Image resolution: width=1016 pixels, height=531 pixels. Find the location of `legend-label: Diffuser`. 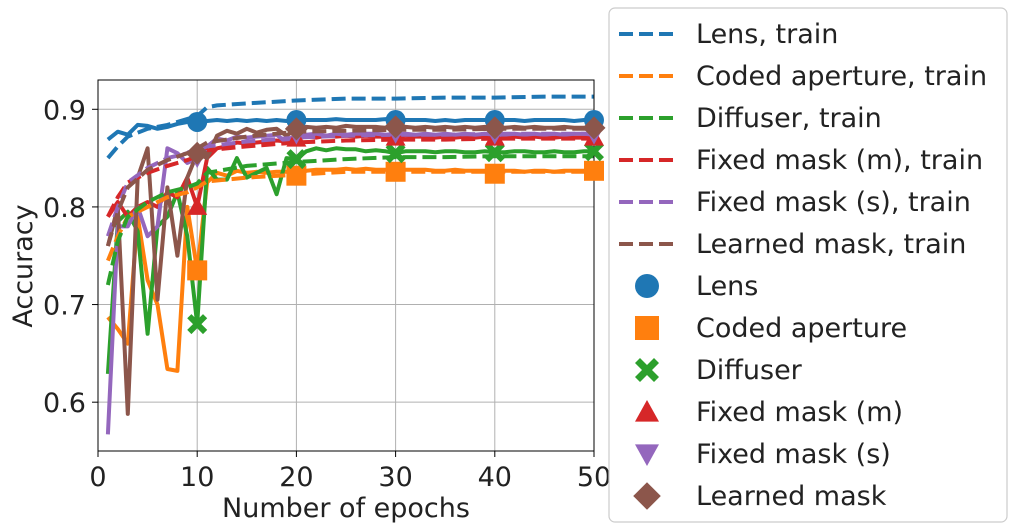

legend-label: Diffuser is located at coordinates (749, 370).